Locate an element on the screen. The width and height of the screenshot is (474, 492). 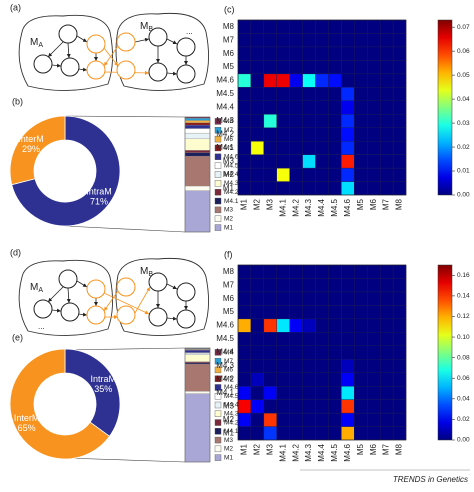
x-tick-label: M6 is located at coordinates (373, 449).